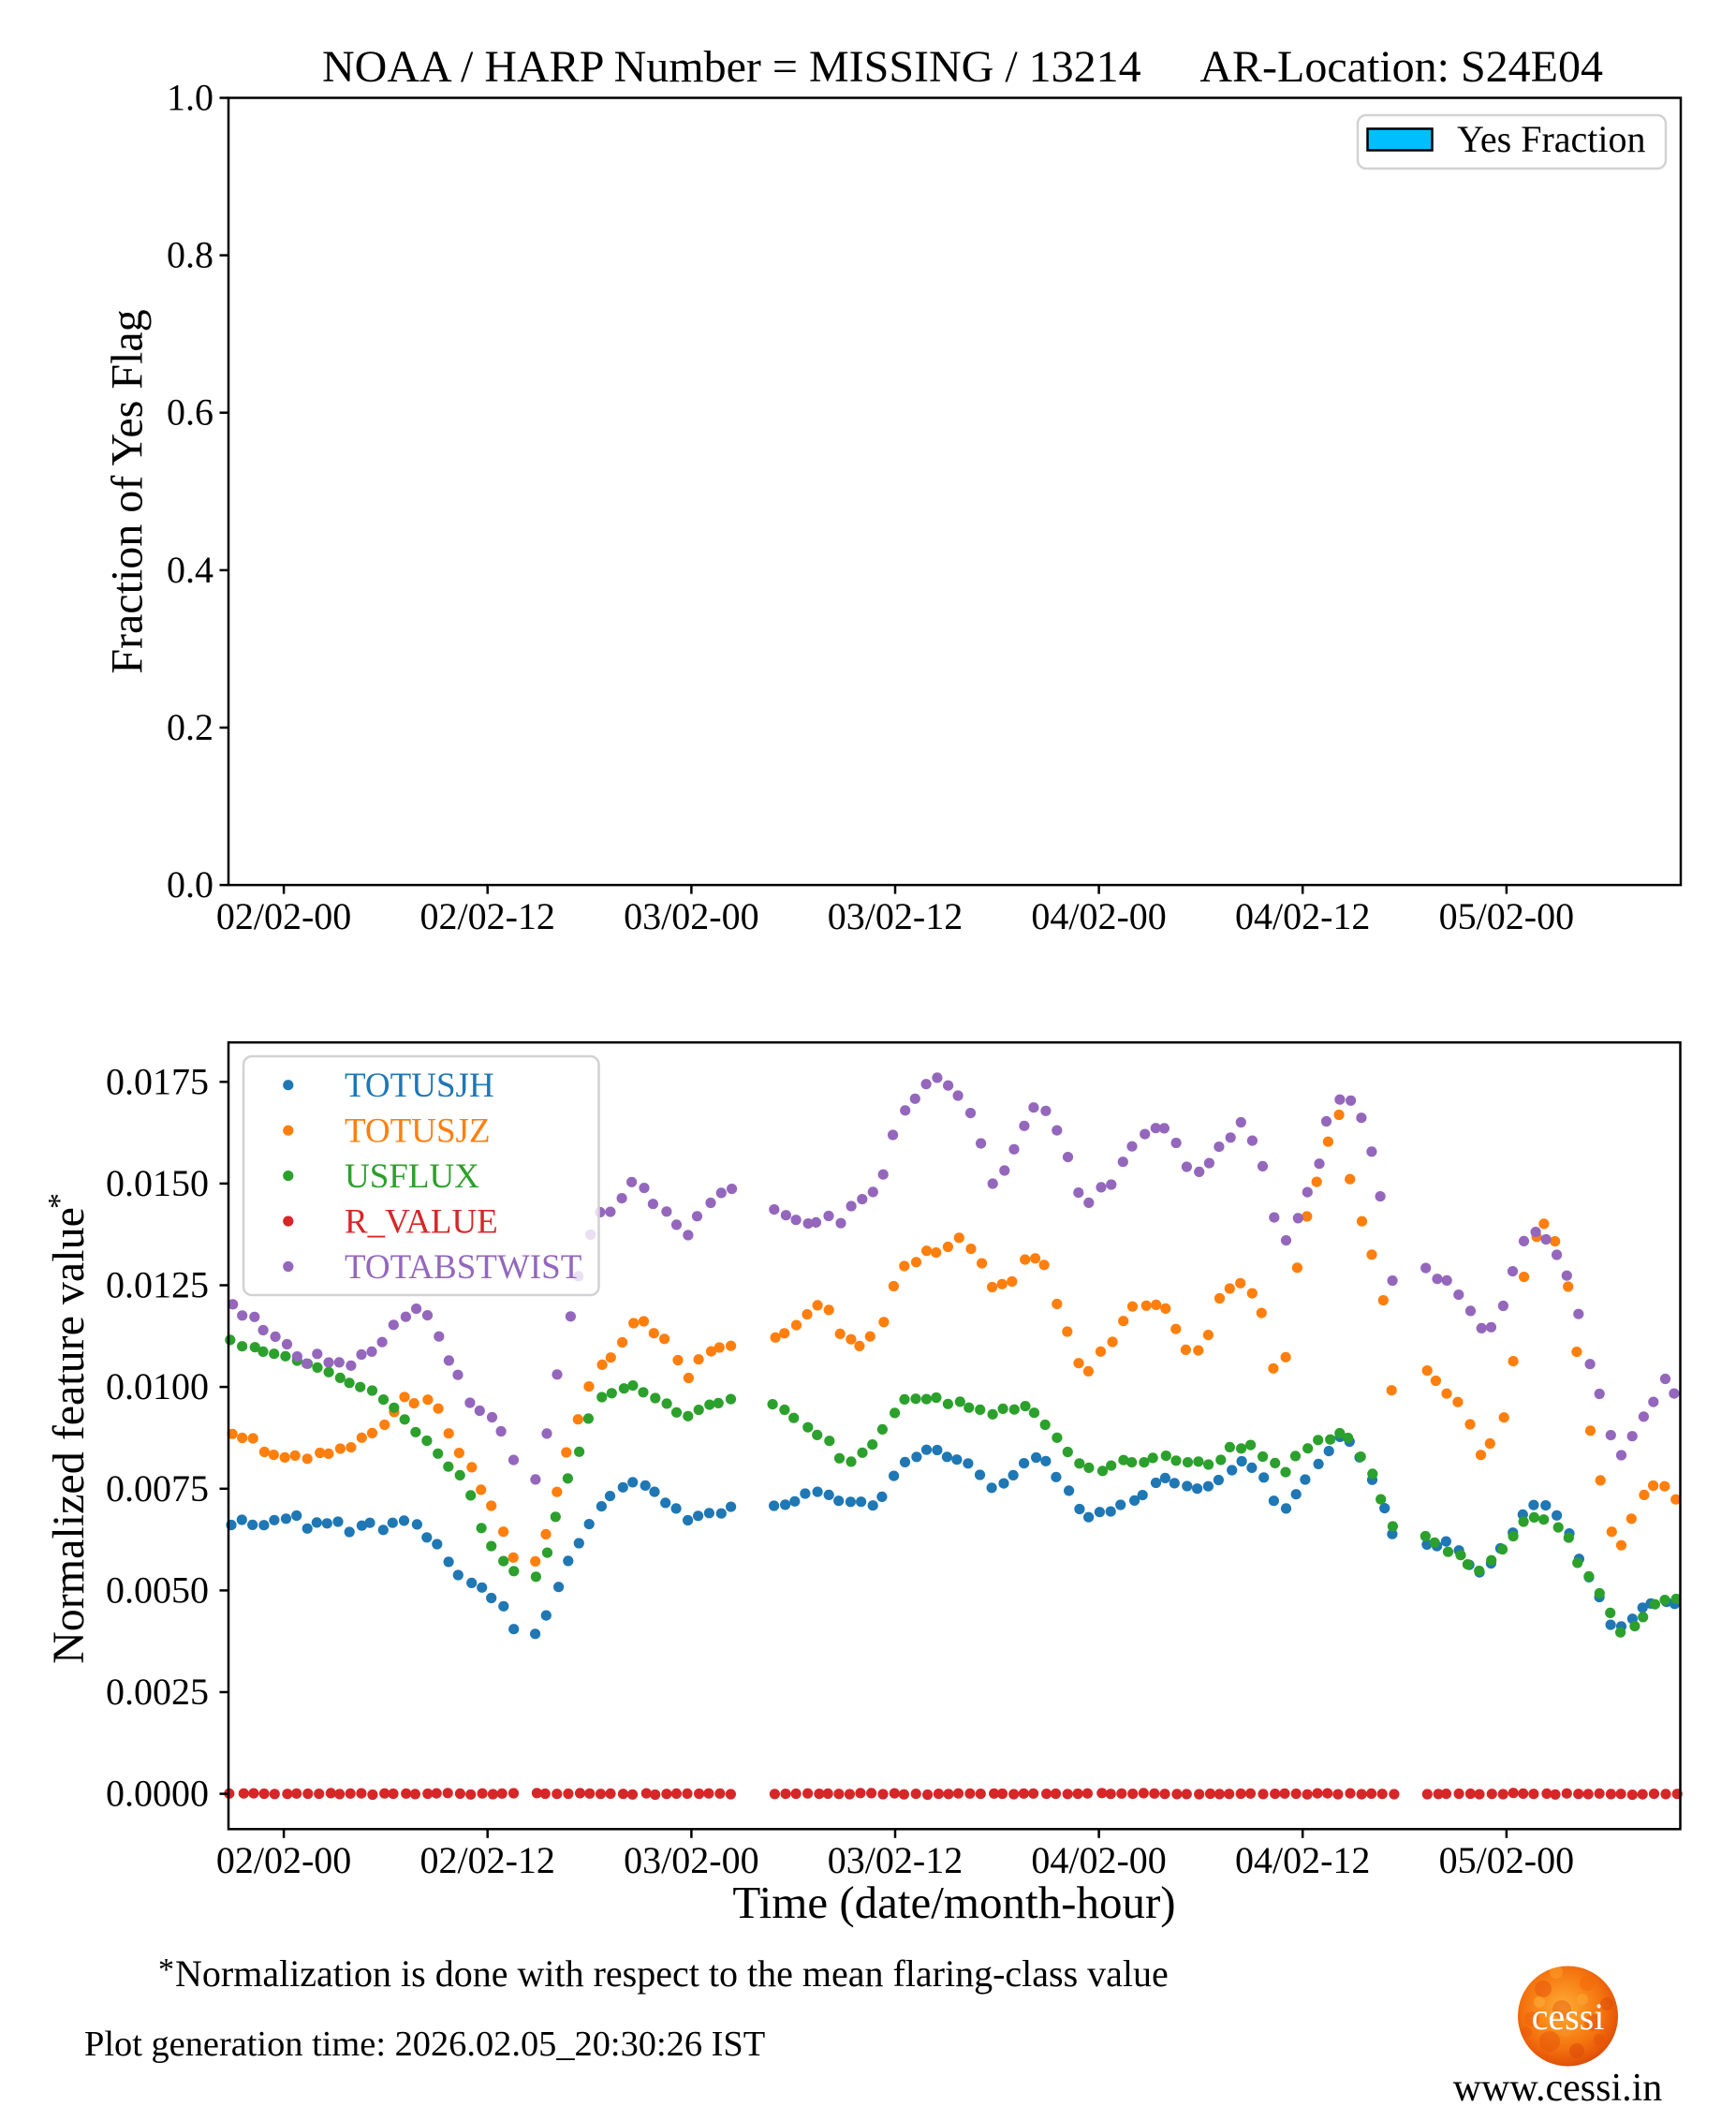 Image resolution: width=1736 pixels, height=2121 pixels. I want to click on svg-text: 0.0150, so click(157, 1183).